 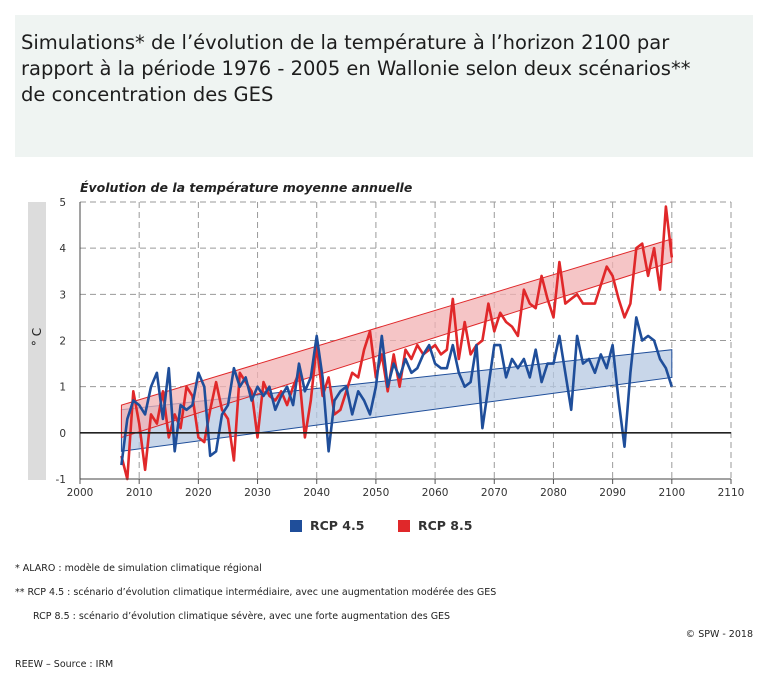 What do you see at coordinates (37, 341) in the screenshot?
I see `y-axis-title-bar` at bounding box center [37, 341].